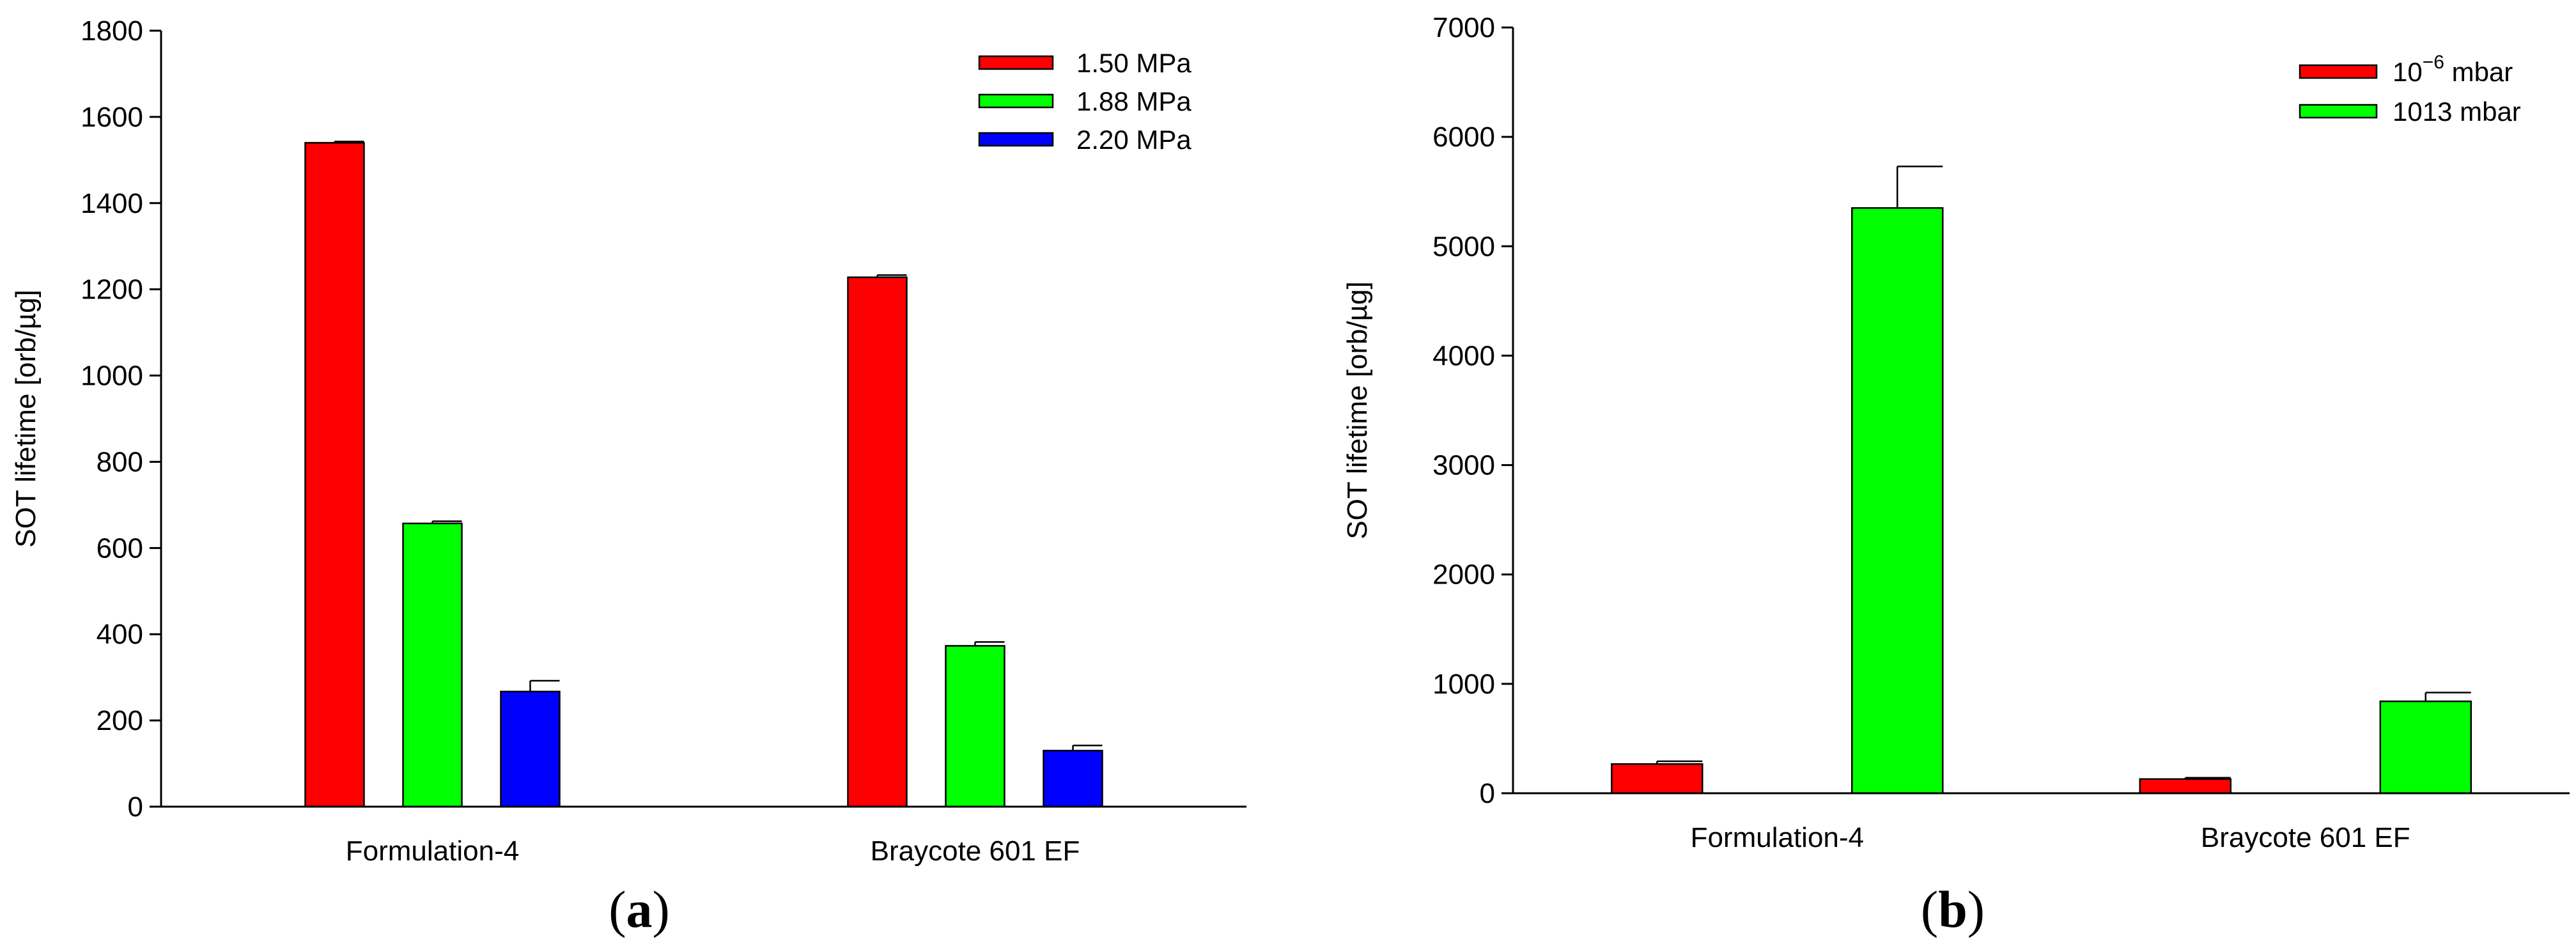 The image size is (2576, 946). What do you see at coordinates (1463, 684) in the screenshot?
I see `panel-b-y-tick-label: 1000` at bounding box center [1463, 684].